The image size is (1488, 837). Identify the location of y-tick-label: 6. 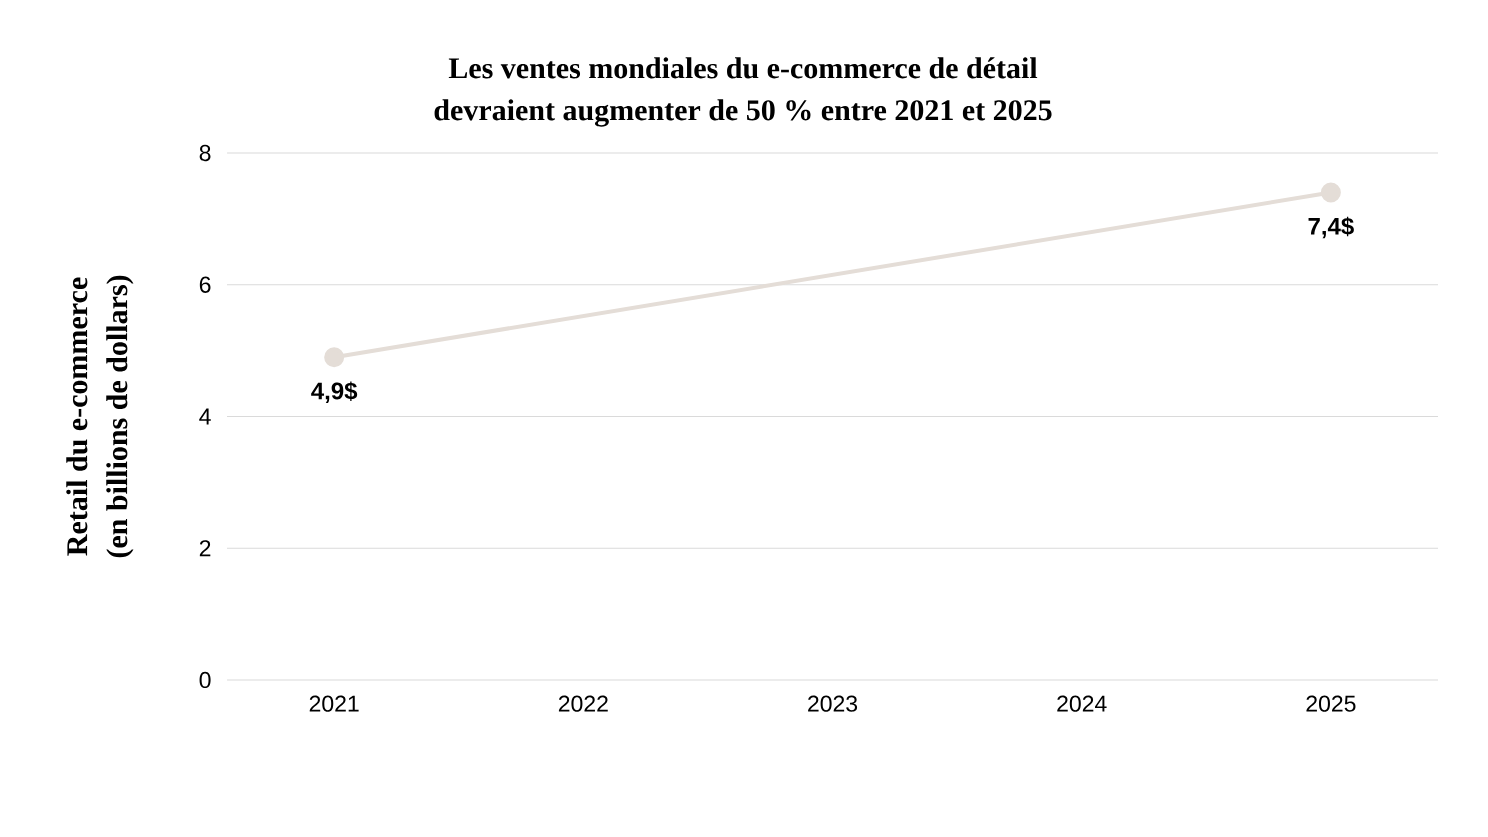
(205, 284).